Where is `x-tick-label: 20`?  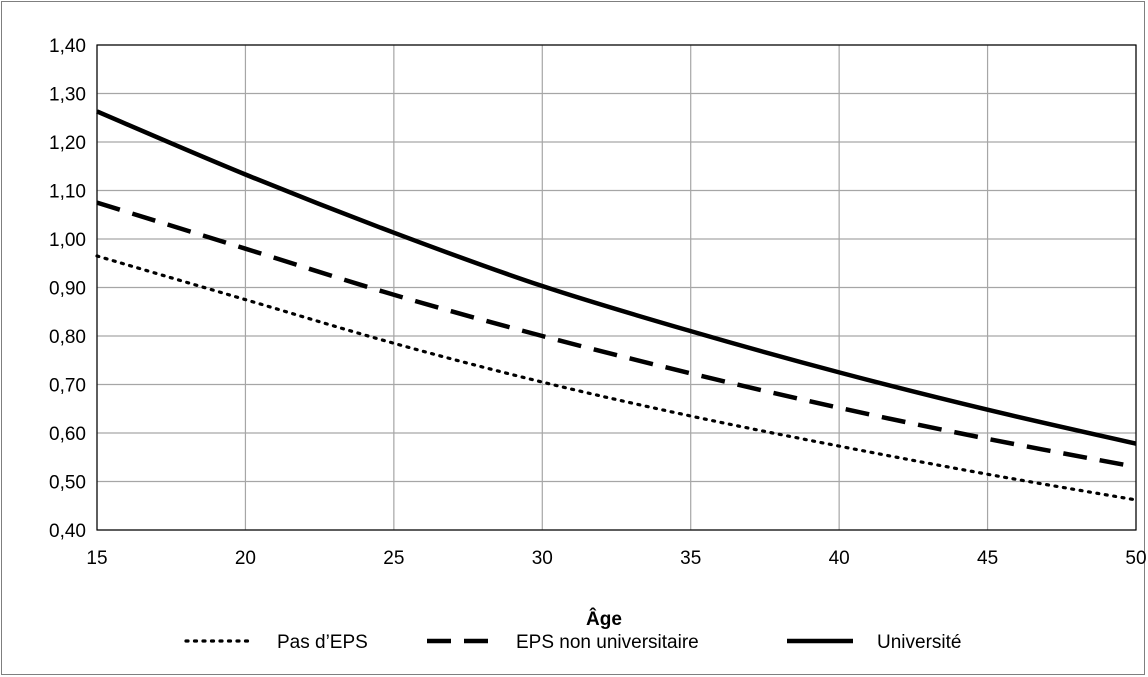
x-tick-label: 20 is located at coordinates (245, 558).